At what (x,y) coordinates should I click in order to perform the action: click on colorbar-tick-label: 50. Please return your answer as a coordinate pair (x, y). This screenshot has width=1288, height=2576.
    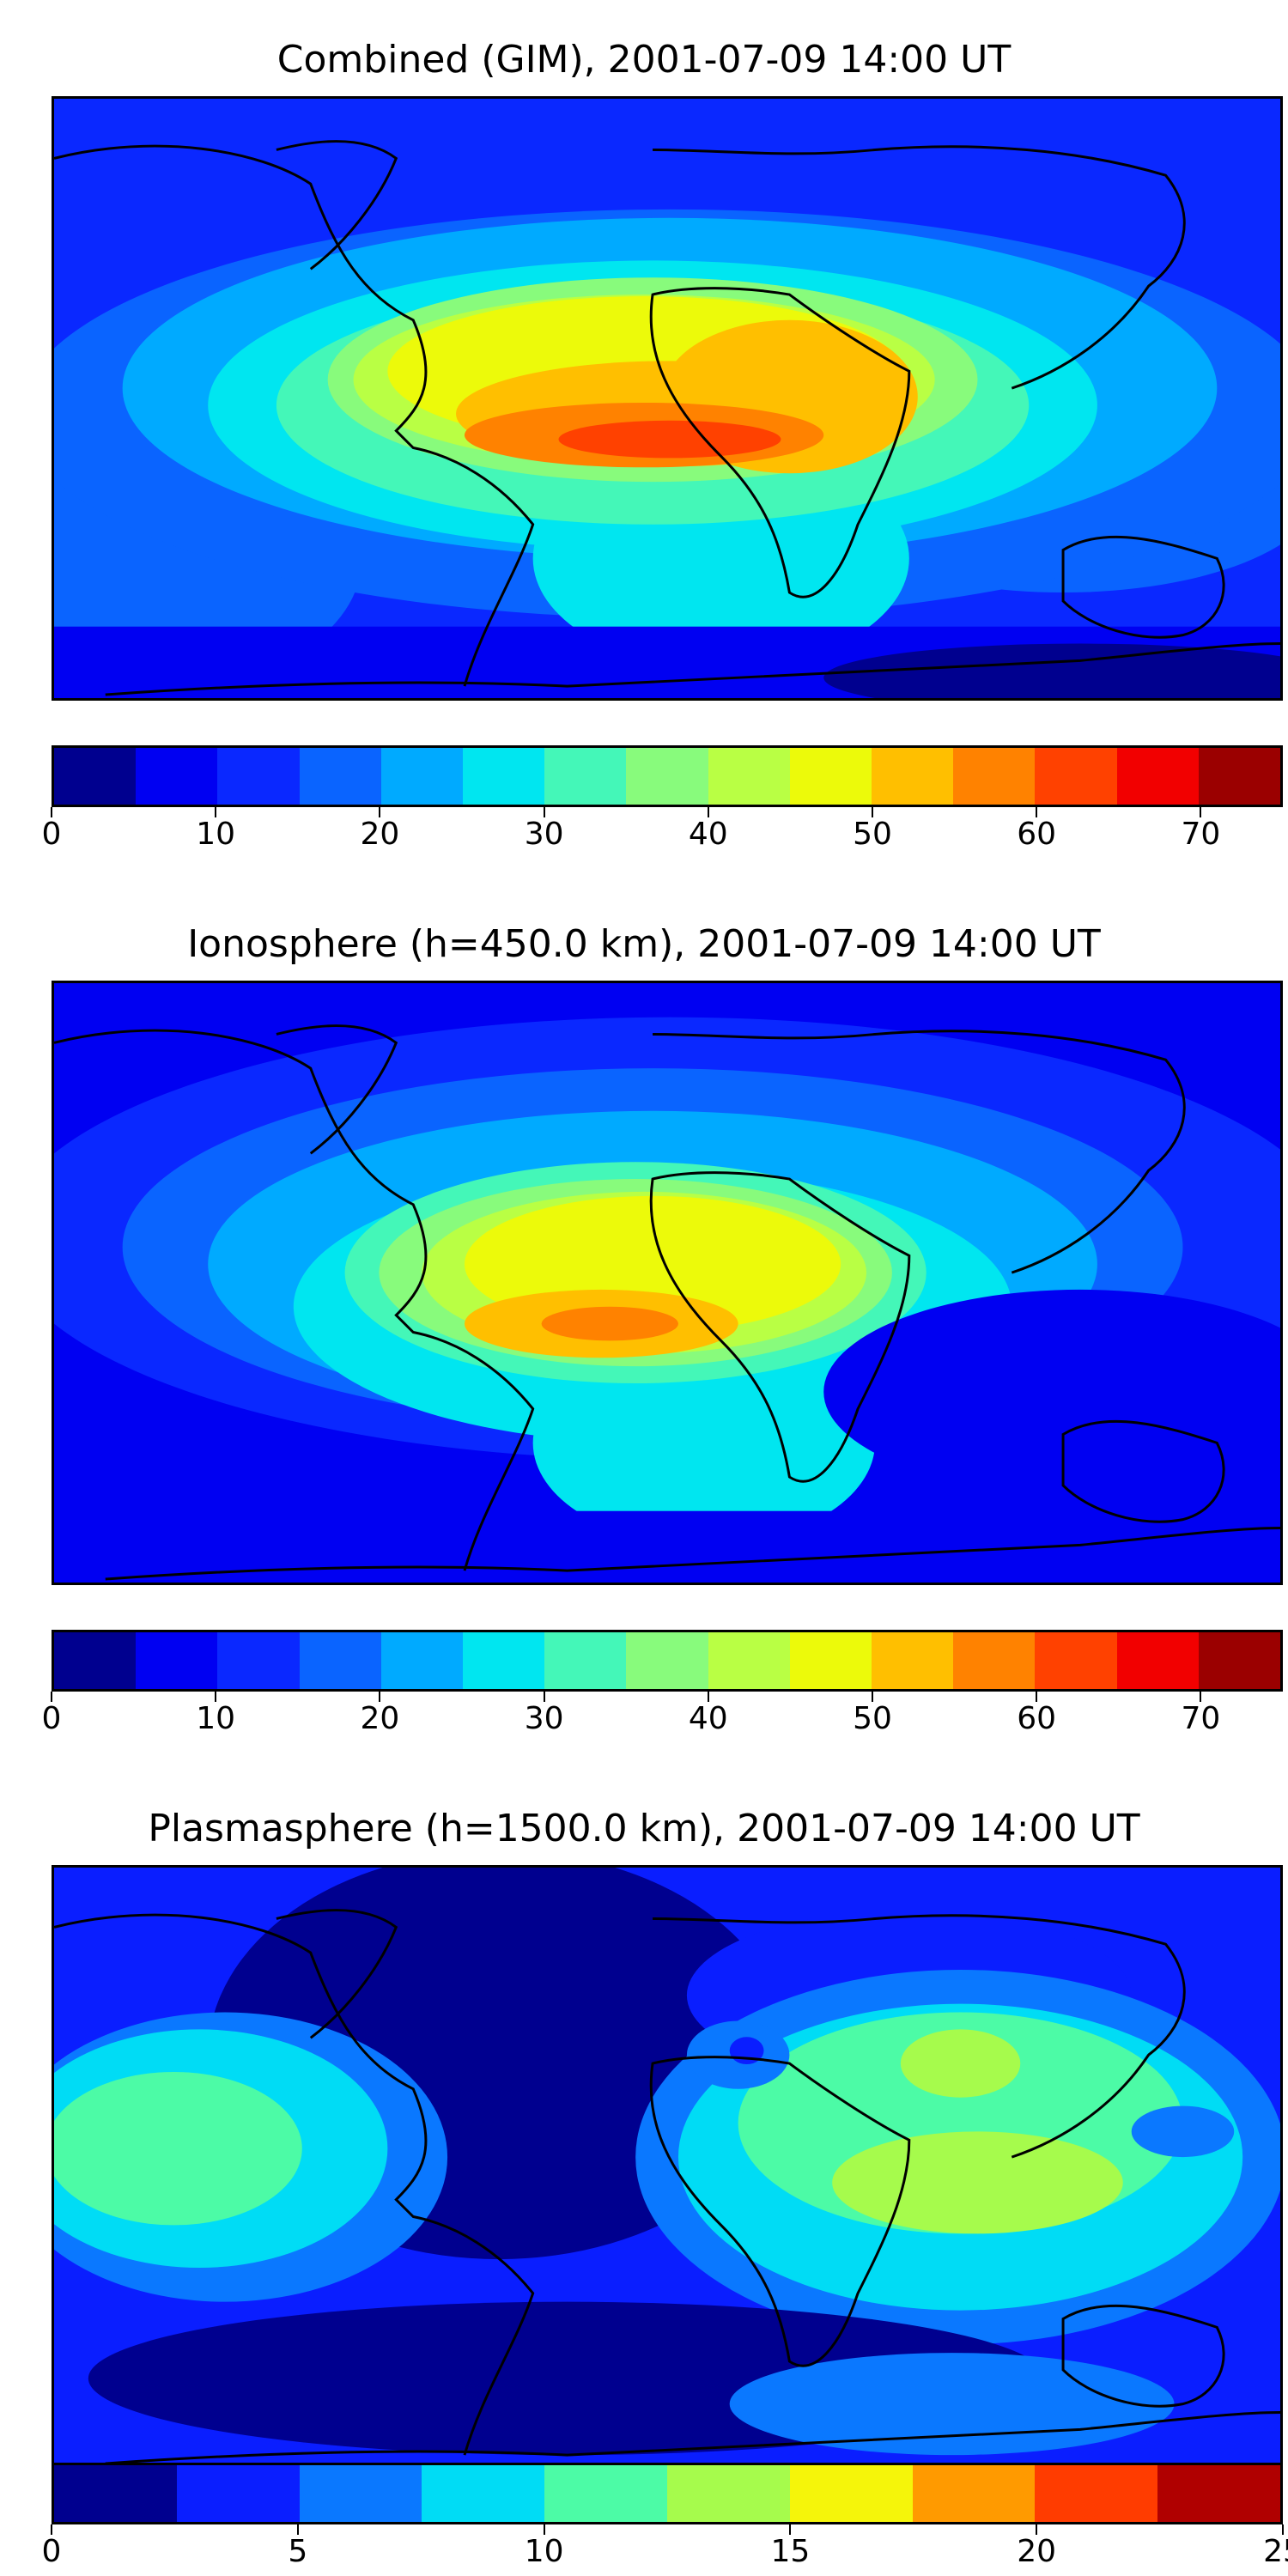
    Looking at the image, I should click on (872, 1718).